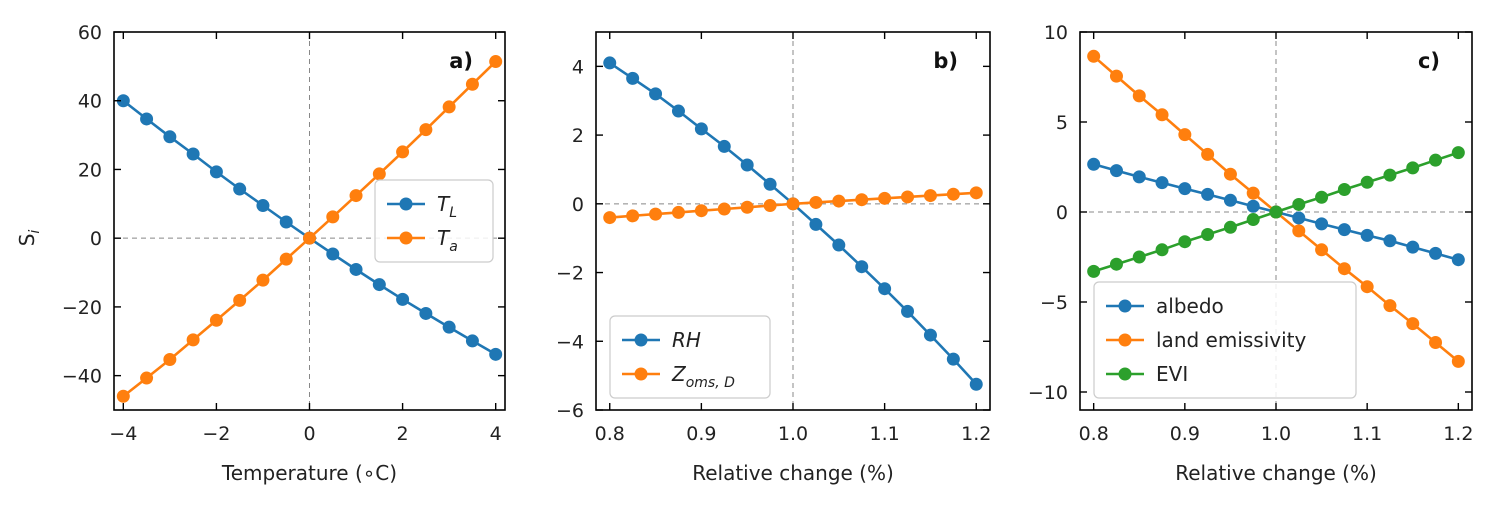 This screenshot has height=507, width=1500. I want to click on x-tick-label: 1.2, so click(976, 434).